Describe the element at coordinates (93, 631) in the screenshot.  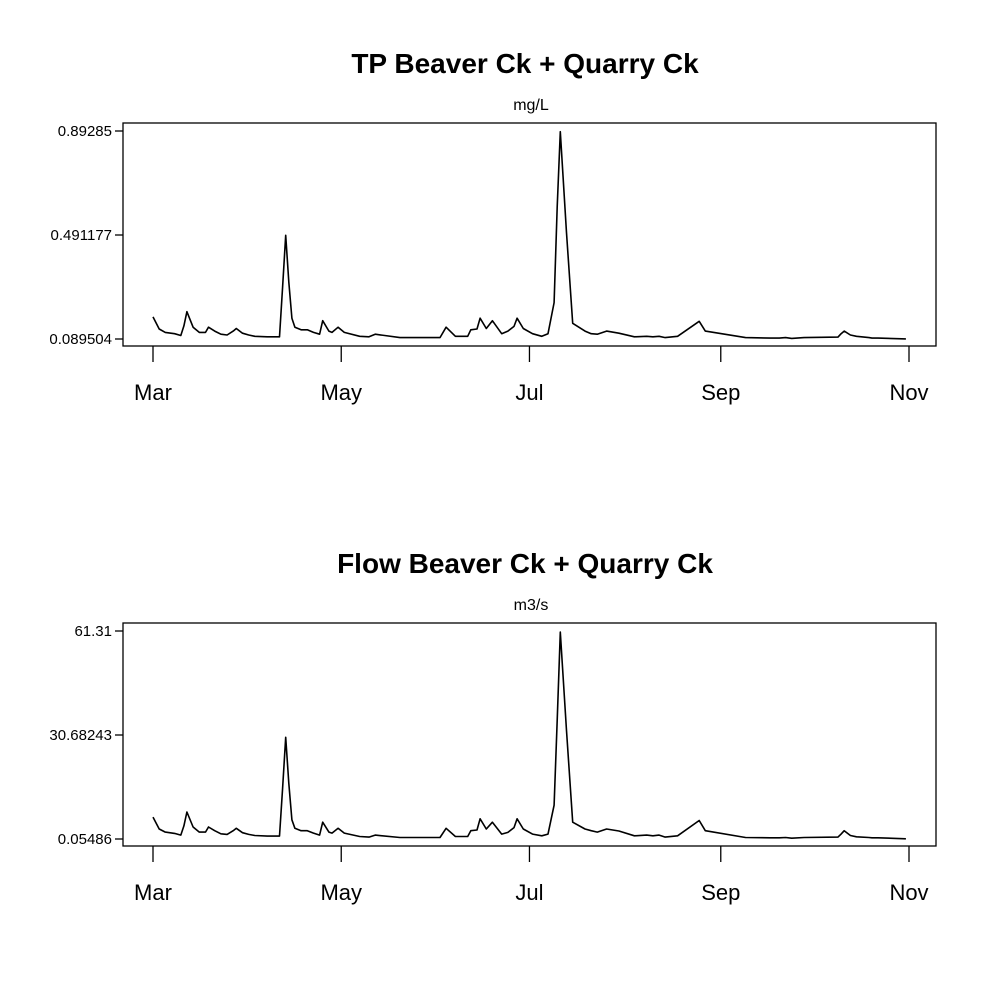
I see `flow-y-tick-label: 61.31` at that location.